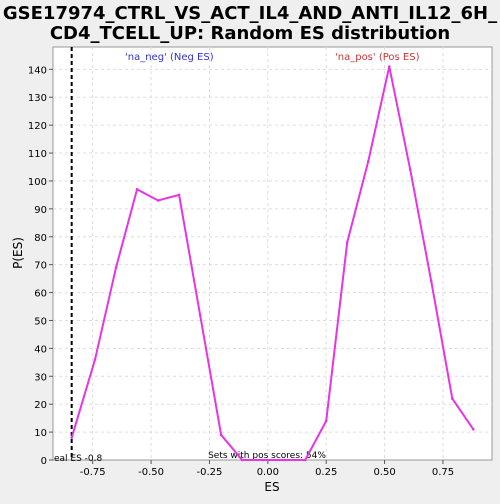 The height and width of the screenshot is (504, 500). I want to click on y-tick-label: 100, so click(37, 182).